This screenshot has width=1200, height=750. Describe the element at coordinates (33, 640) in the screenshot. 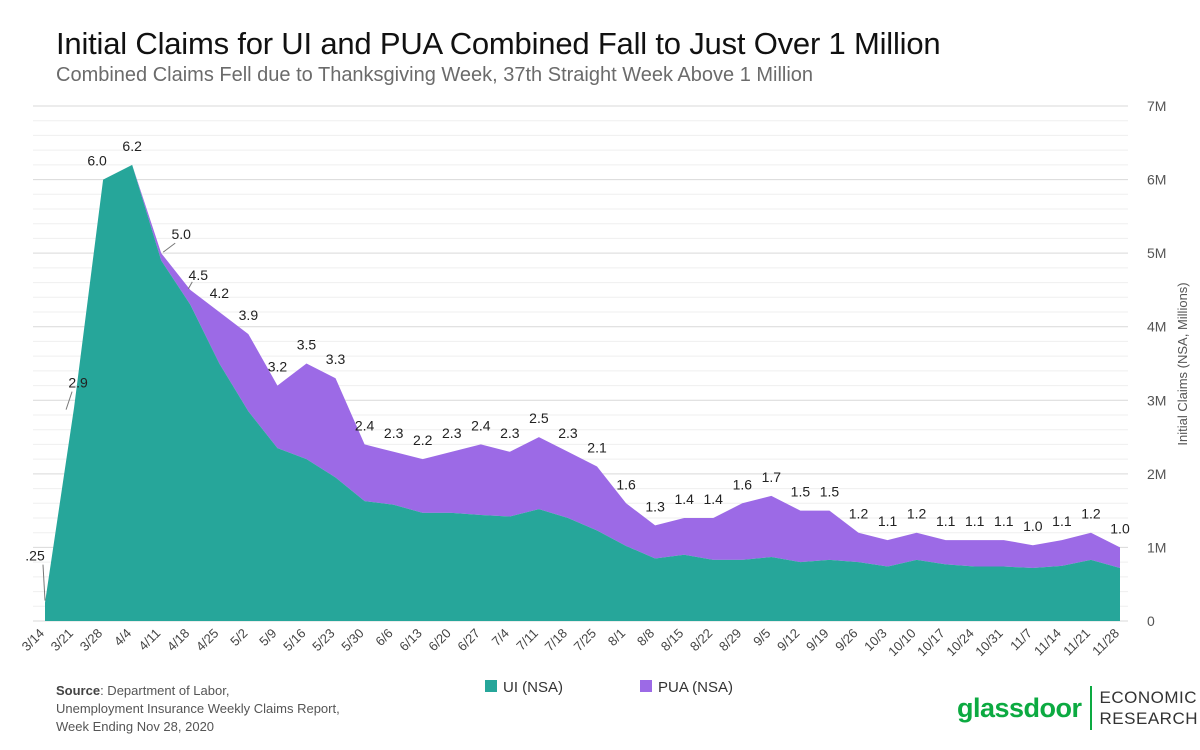

I see `x-tick-label: 3/14` at that location.